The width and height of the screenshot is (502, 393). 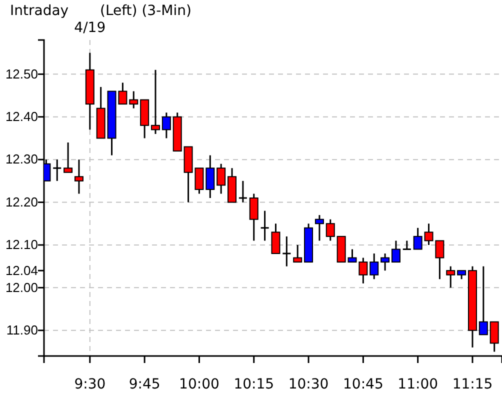 I want to click on x-tick-label: 10:30, so click(x=308, y=384).